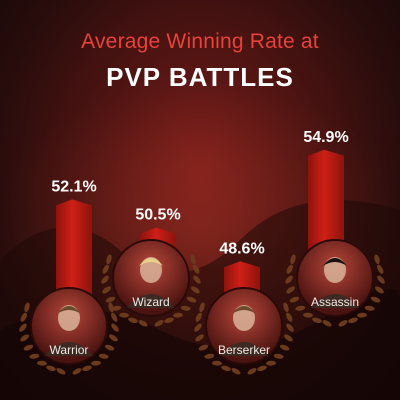  Describe the element at coordinates (241, 248) in the screenshot. I see `value-label-berserker: 48.6%` at that location.